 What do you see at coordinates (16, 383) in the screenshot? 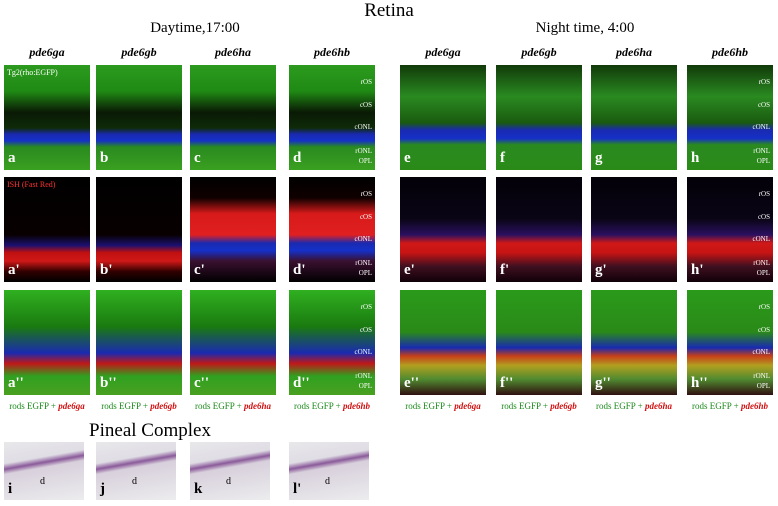
I see `panel-letter: a''` at bounding box center [16, 383].